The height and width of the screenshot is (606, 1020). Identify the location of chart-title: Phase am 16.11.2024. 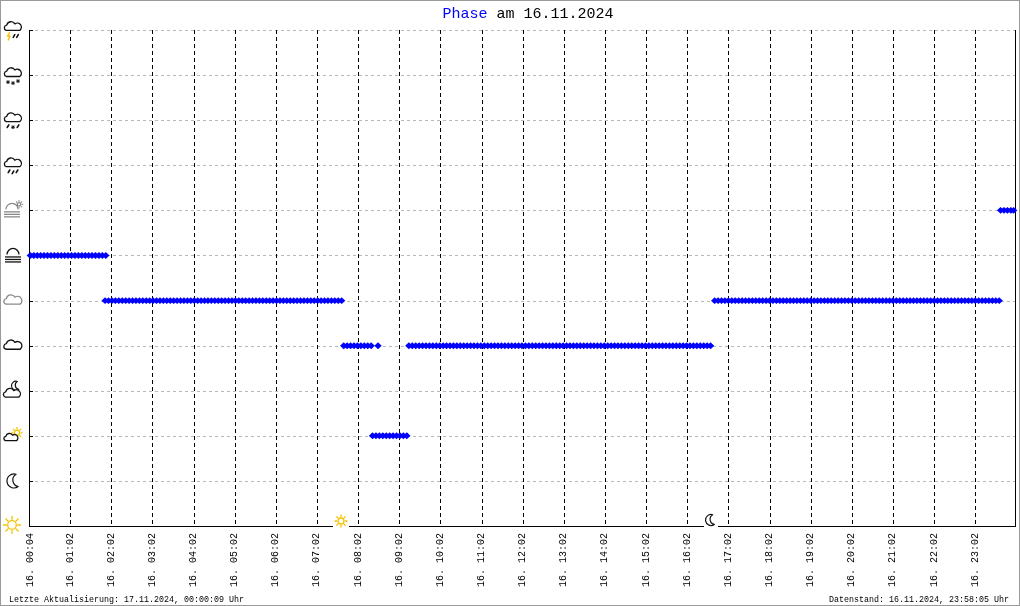
(528, 14).